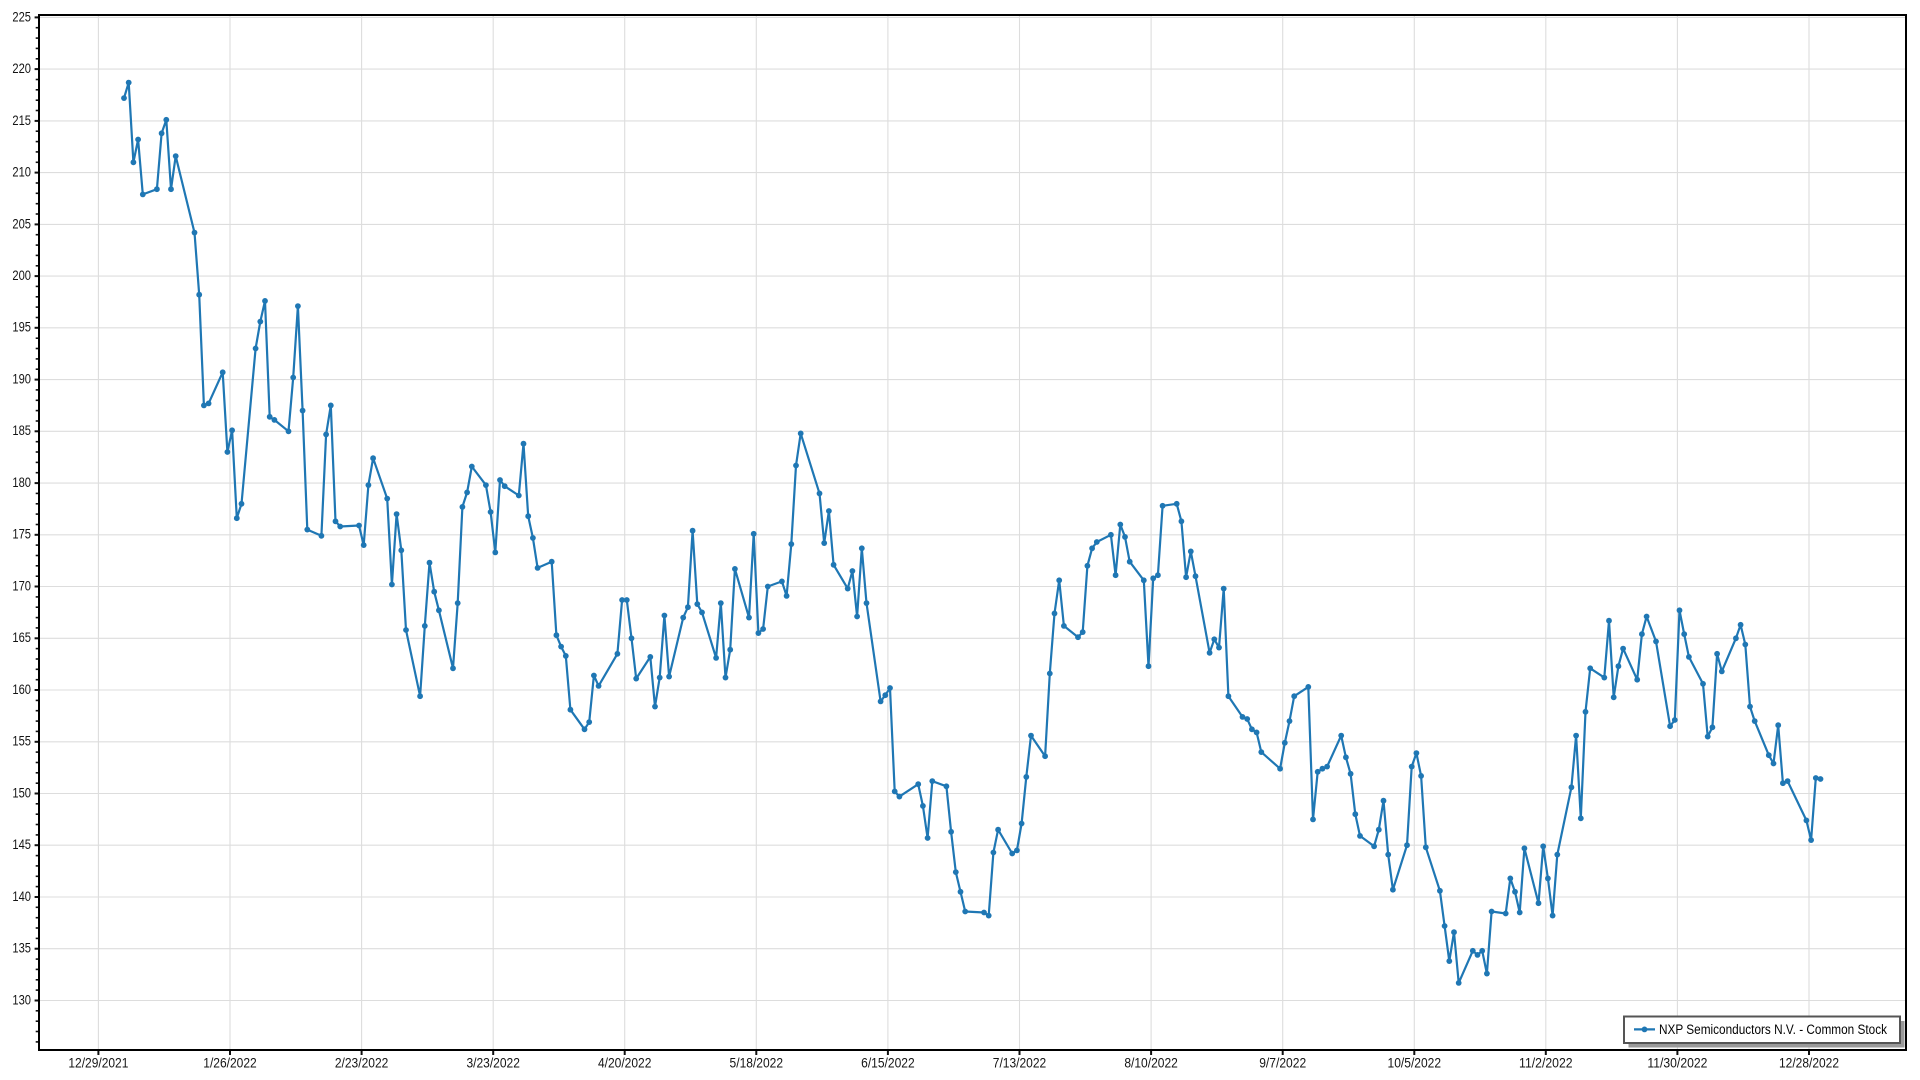 This screenshot has height=1080, width=1920. I want to click on svg-text: 155, so click(21, 741).